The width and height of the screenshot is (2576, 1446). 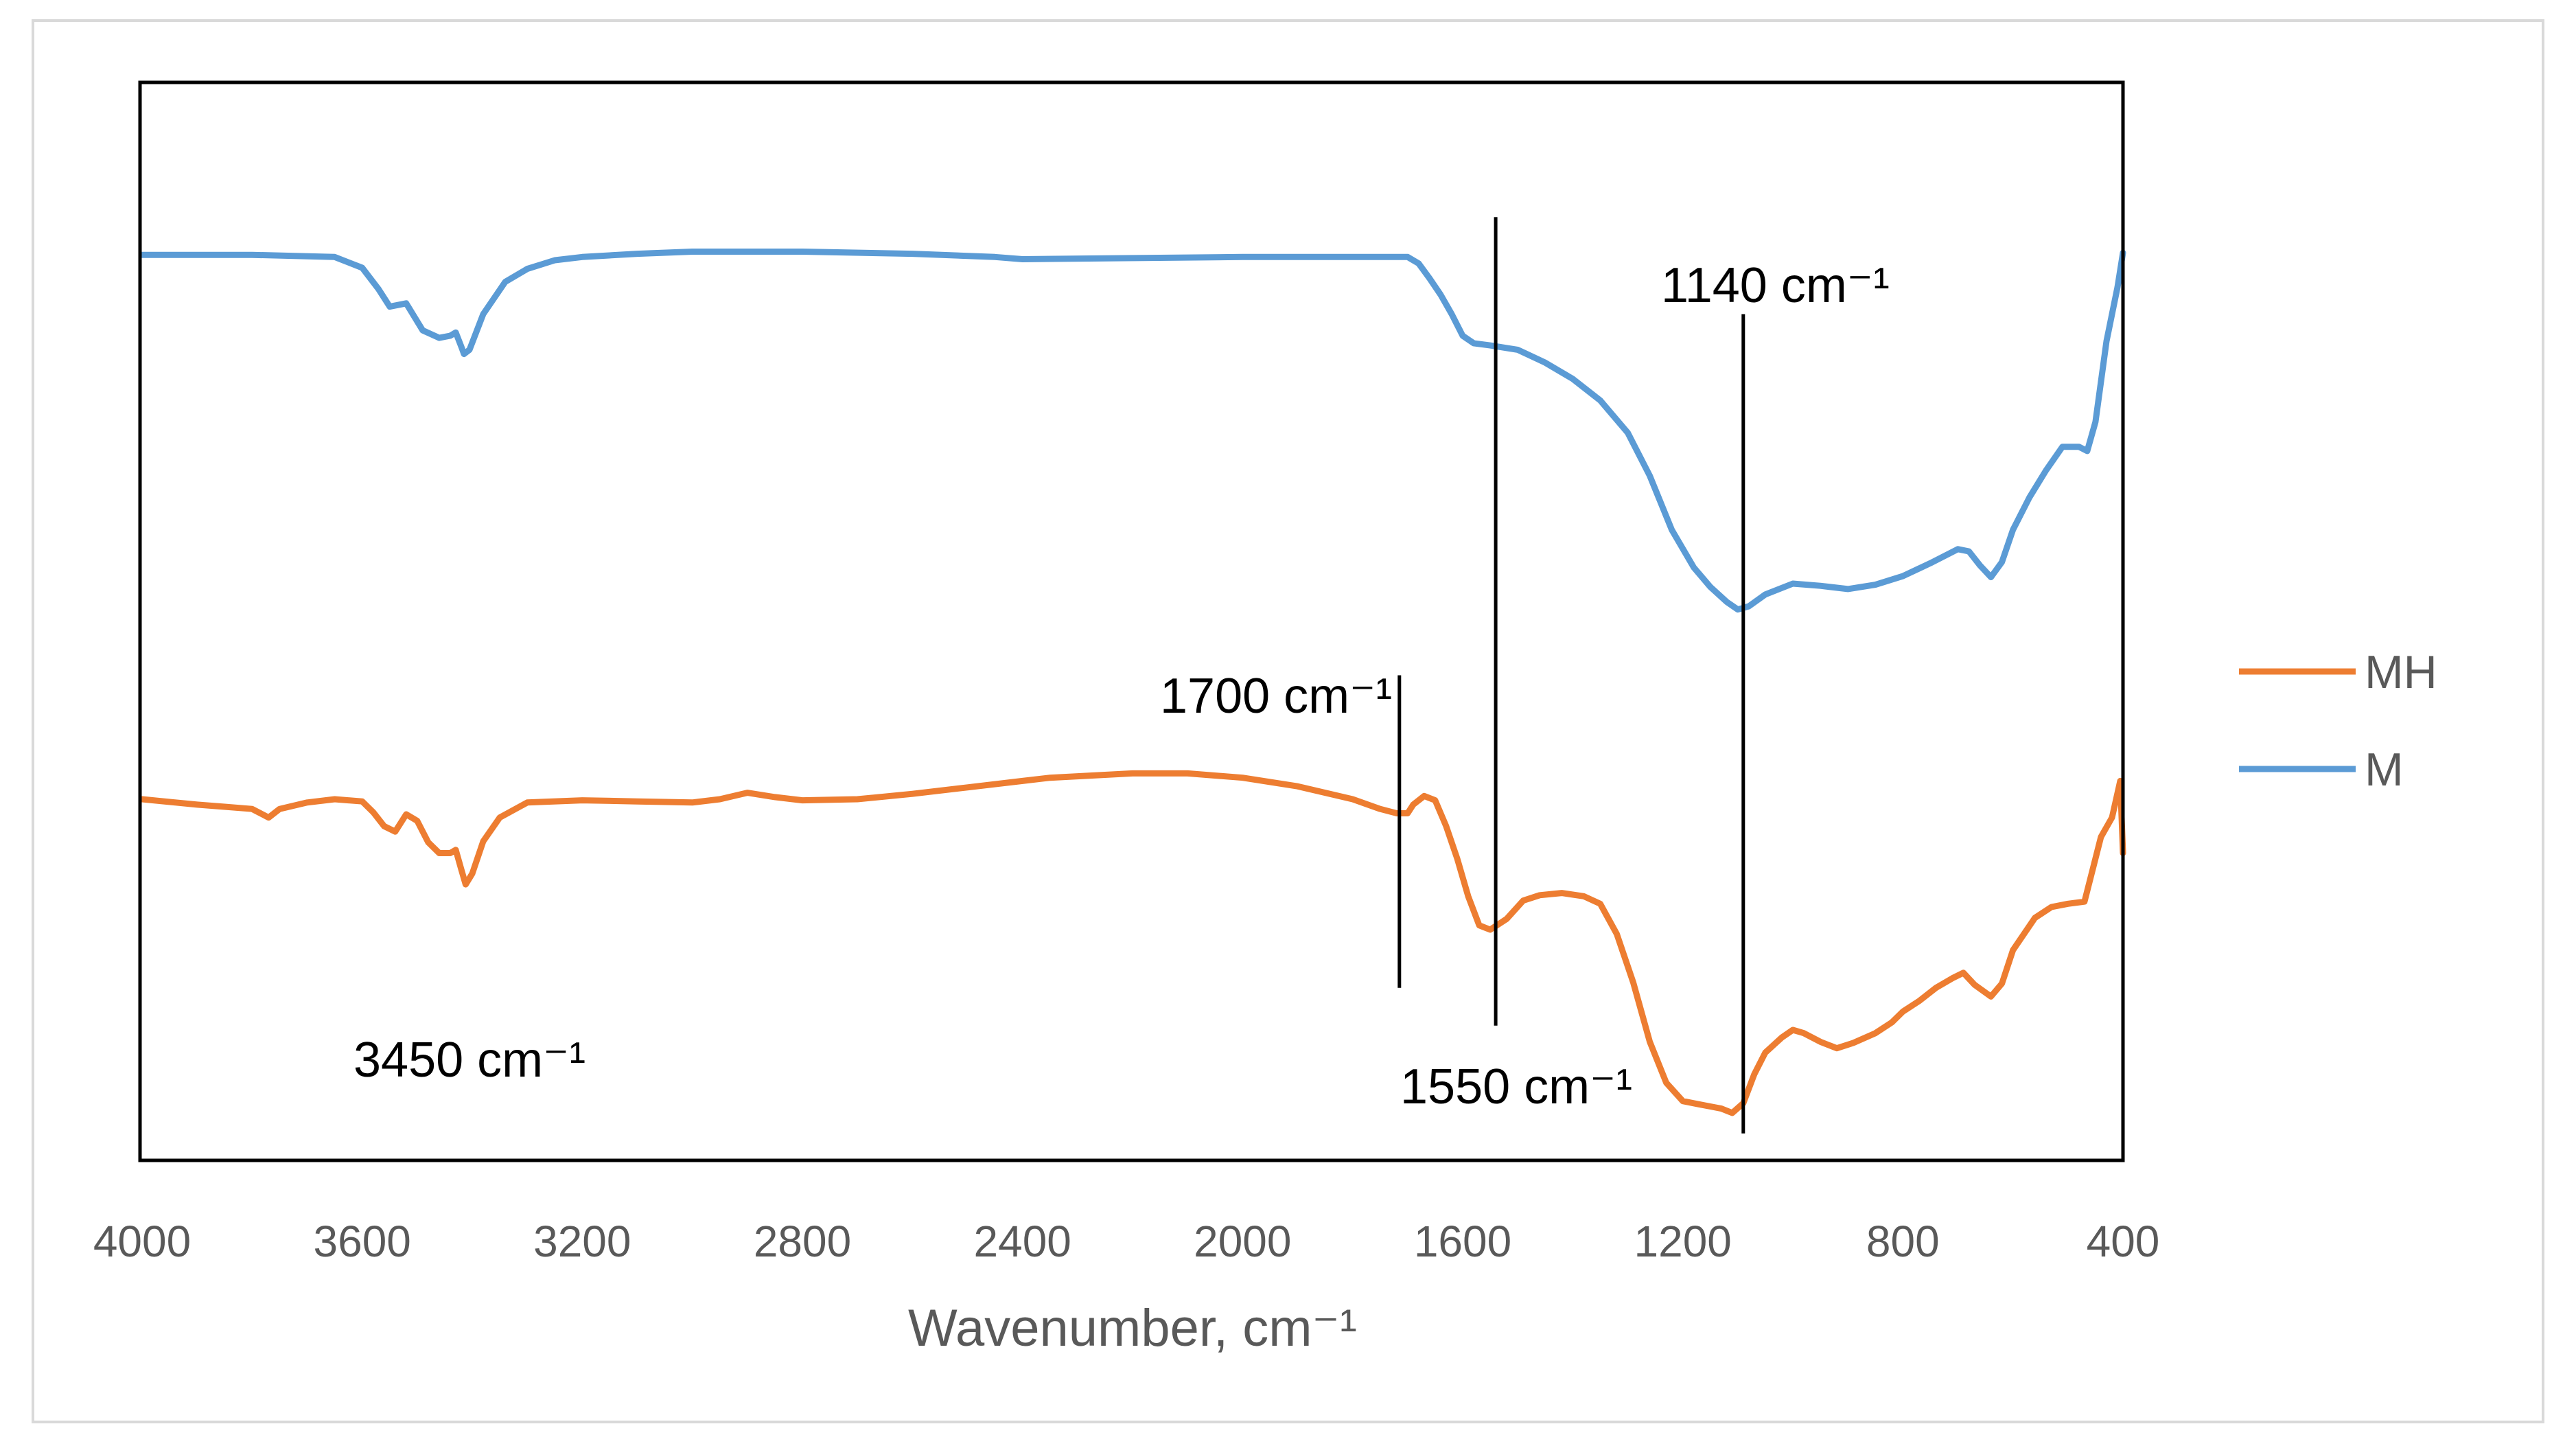 What do you see at coordinates (1242, 1241) in the screenshot?
I see `x-tick-label-2000: 2000` at bounding box center [1242, 1241].